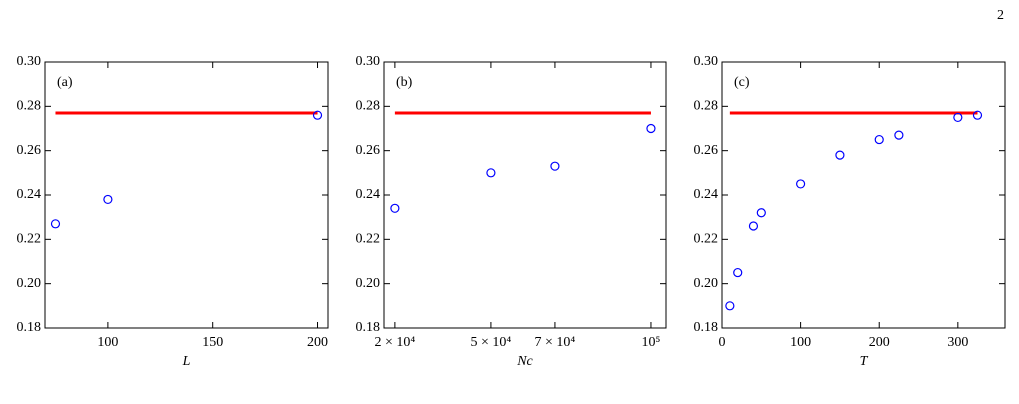  What do you see at coordinates (65, 82) in the screenshot?
I see `panel-label: (a)` at bounding box center [65, 82].